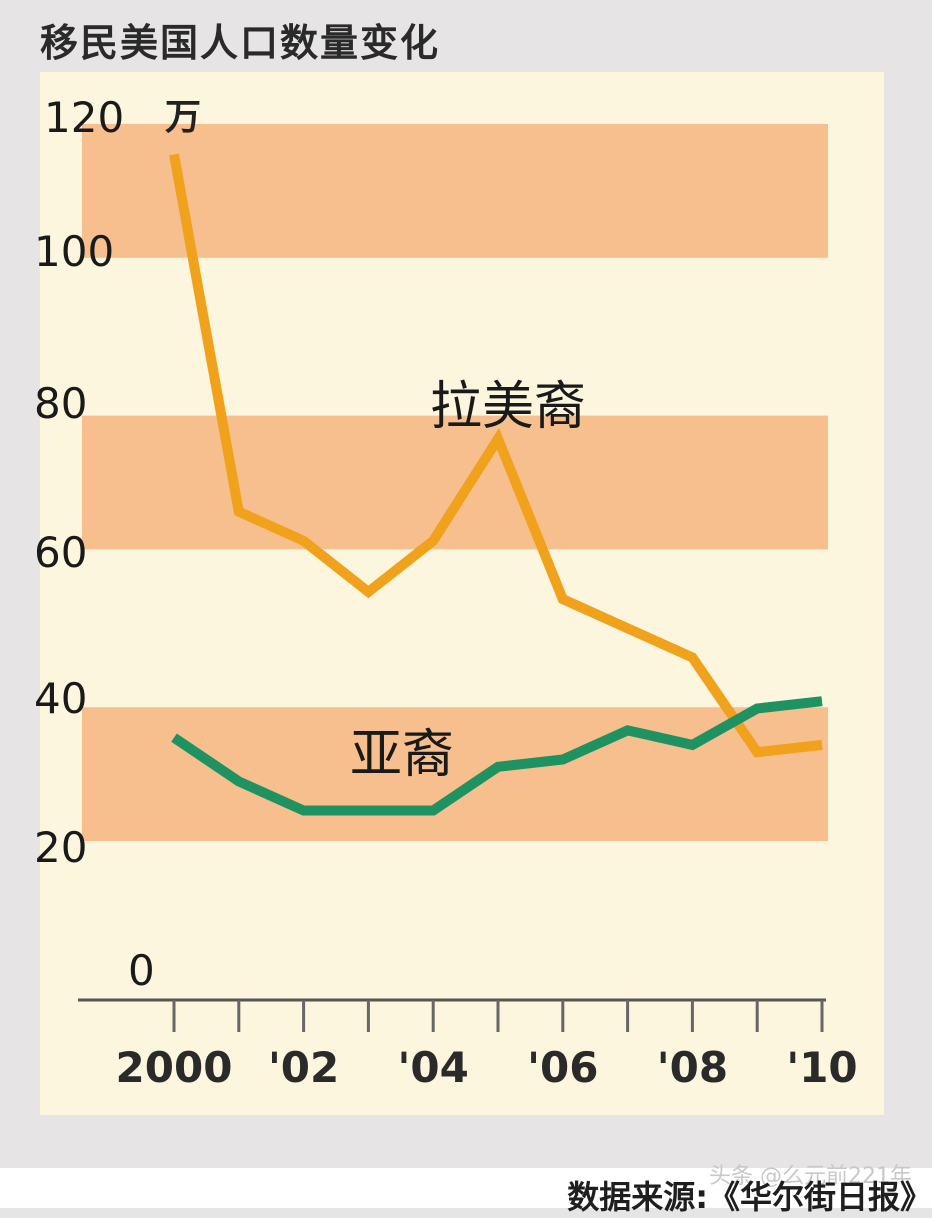 The width and height of the screenshot is (932, 1218). Describe the element at coordinates (810, 1176) in the screenshot. I see `watermark: 头条 @么元前221年` at that location.